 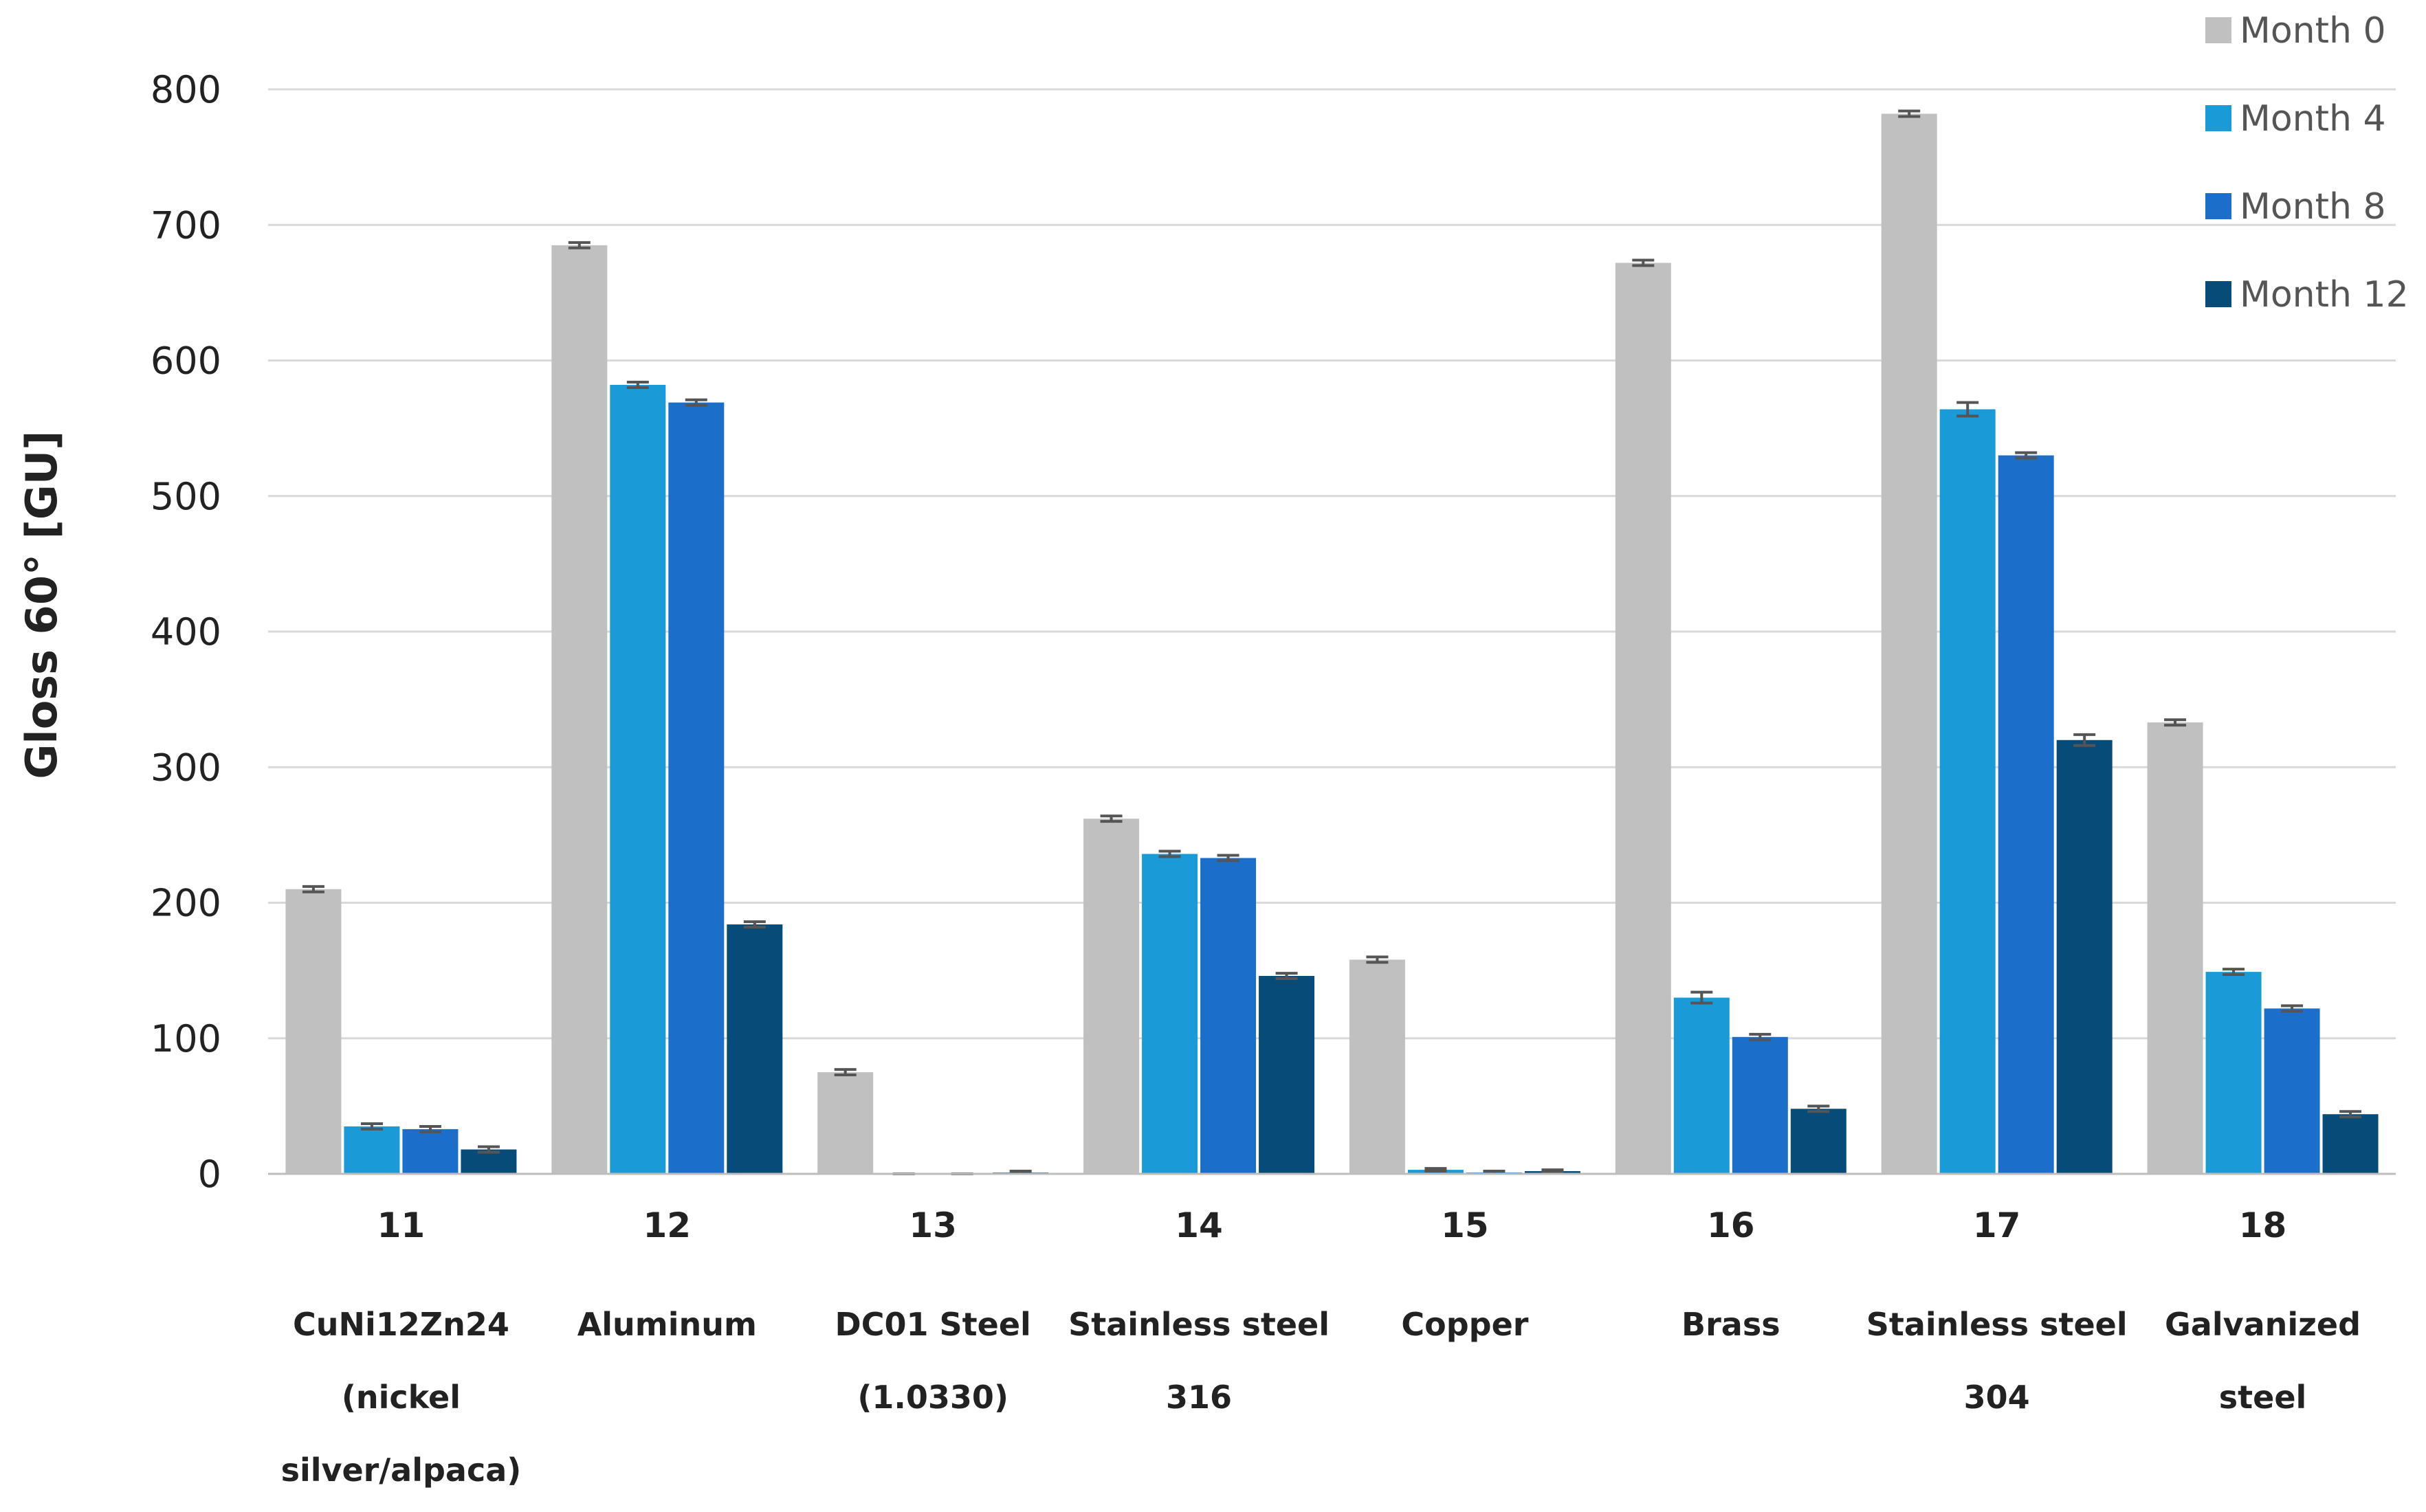 What do you see at coordinates (41, 605) in the screenshot?
I see `y-axis-label: Gloss 60° [GU]` at bounding box center [41, 605].